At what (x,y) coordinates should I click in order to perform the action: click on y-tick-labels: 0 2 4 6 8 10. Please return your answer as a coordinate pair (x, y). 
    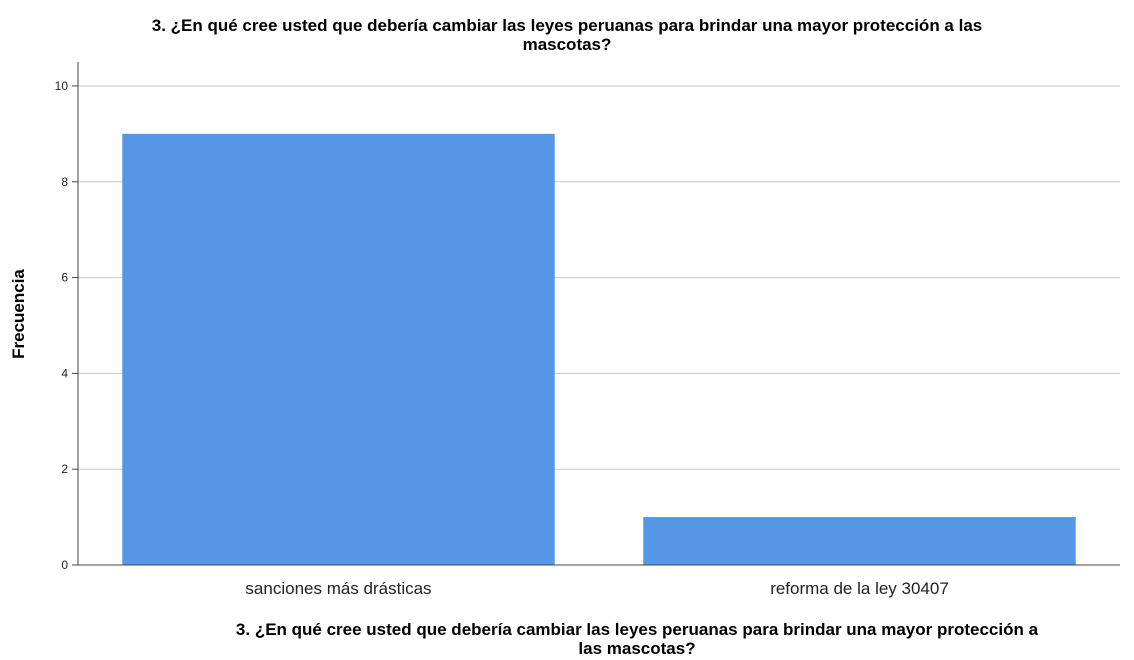
    Looking at the image, I should click on (62, 325).